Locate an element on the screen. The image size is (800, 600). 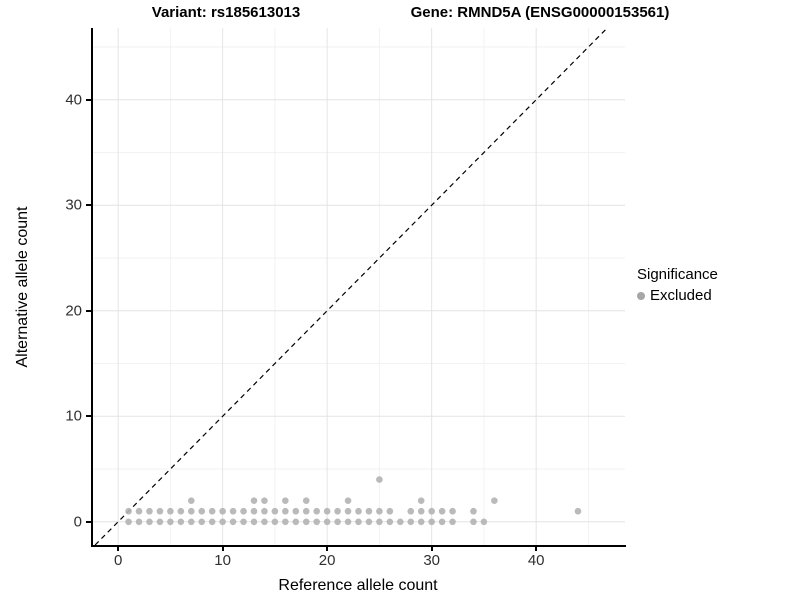
x-tick-label: 10 is located at coordinates (222, 560).